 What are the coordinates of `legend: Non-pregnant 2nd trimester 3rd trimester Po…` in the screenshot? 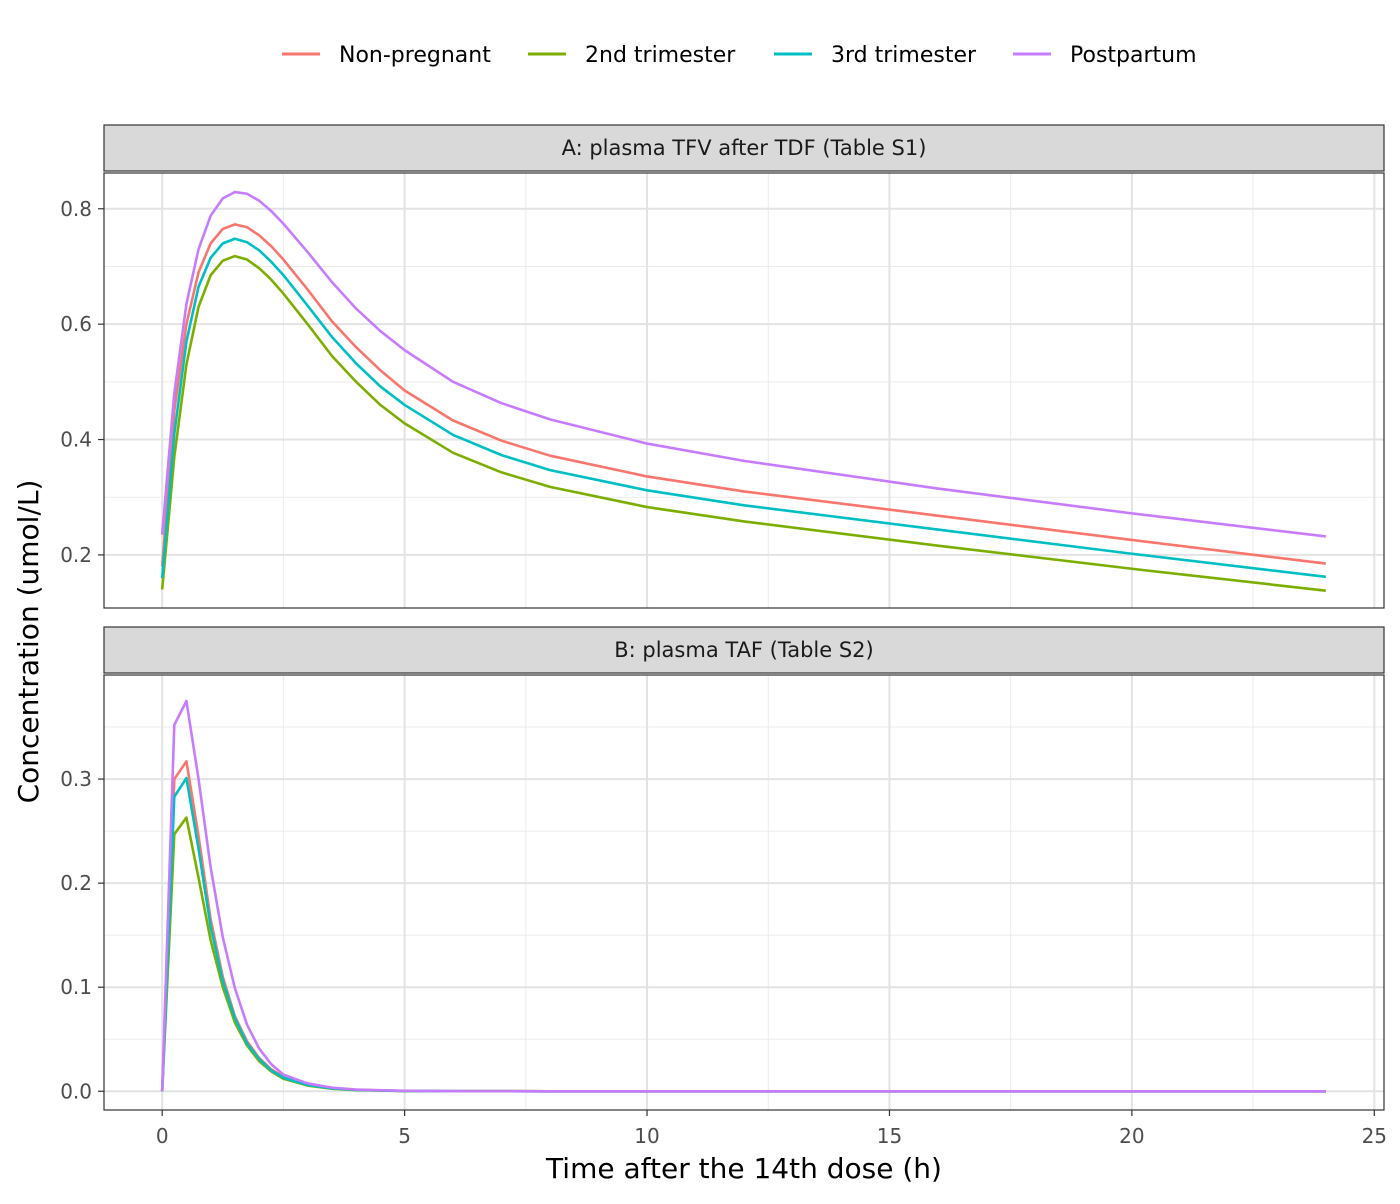 It's located at (739, 55).